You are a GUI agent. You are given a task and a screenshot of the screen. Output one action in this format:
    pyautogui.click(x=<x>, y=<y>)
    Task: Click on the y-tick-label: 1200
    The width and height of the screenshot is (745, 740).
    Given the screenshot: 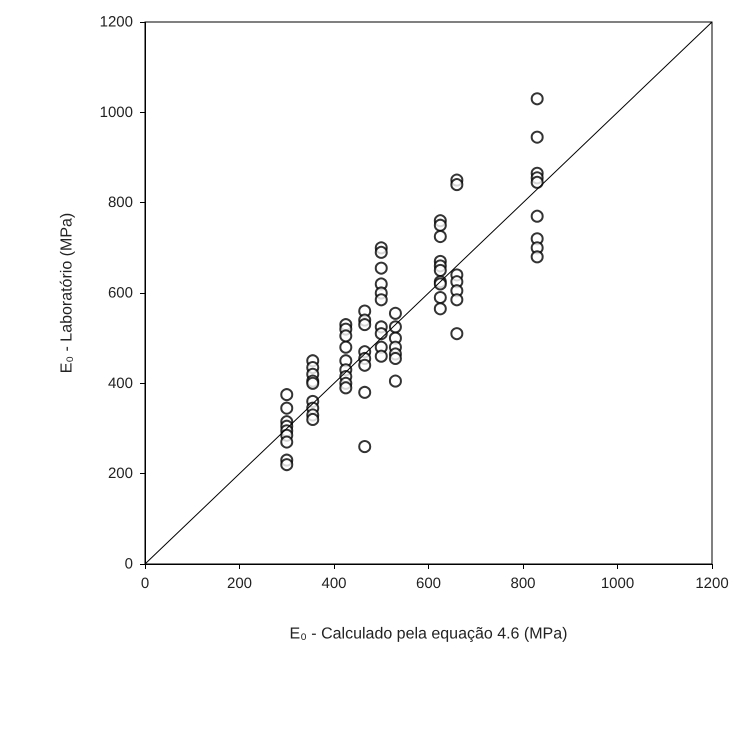 What is the action you would take?
    pyautogui.click(x=116, y=22)
    